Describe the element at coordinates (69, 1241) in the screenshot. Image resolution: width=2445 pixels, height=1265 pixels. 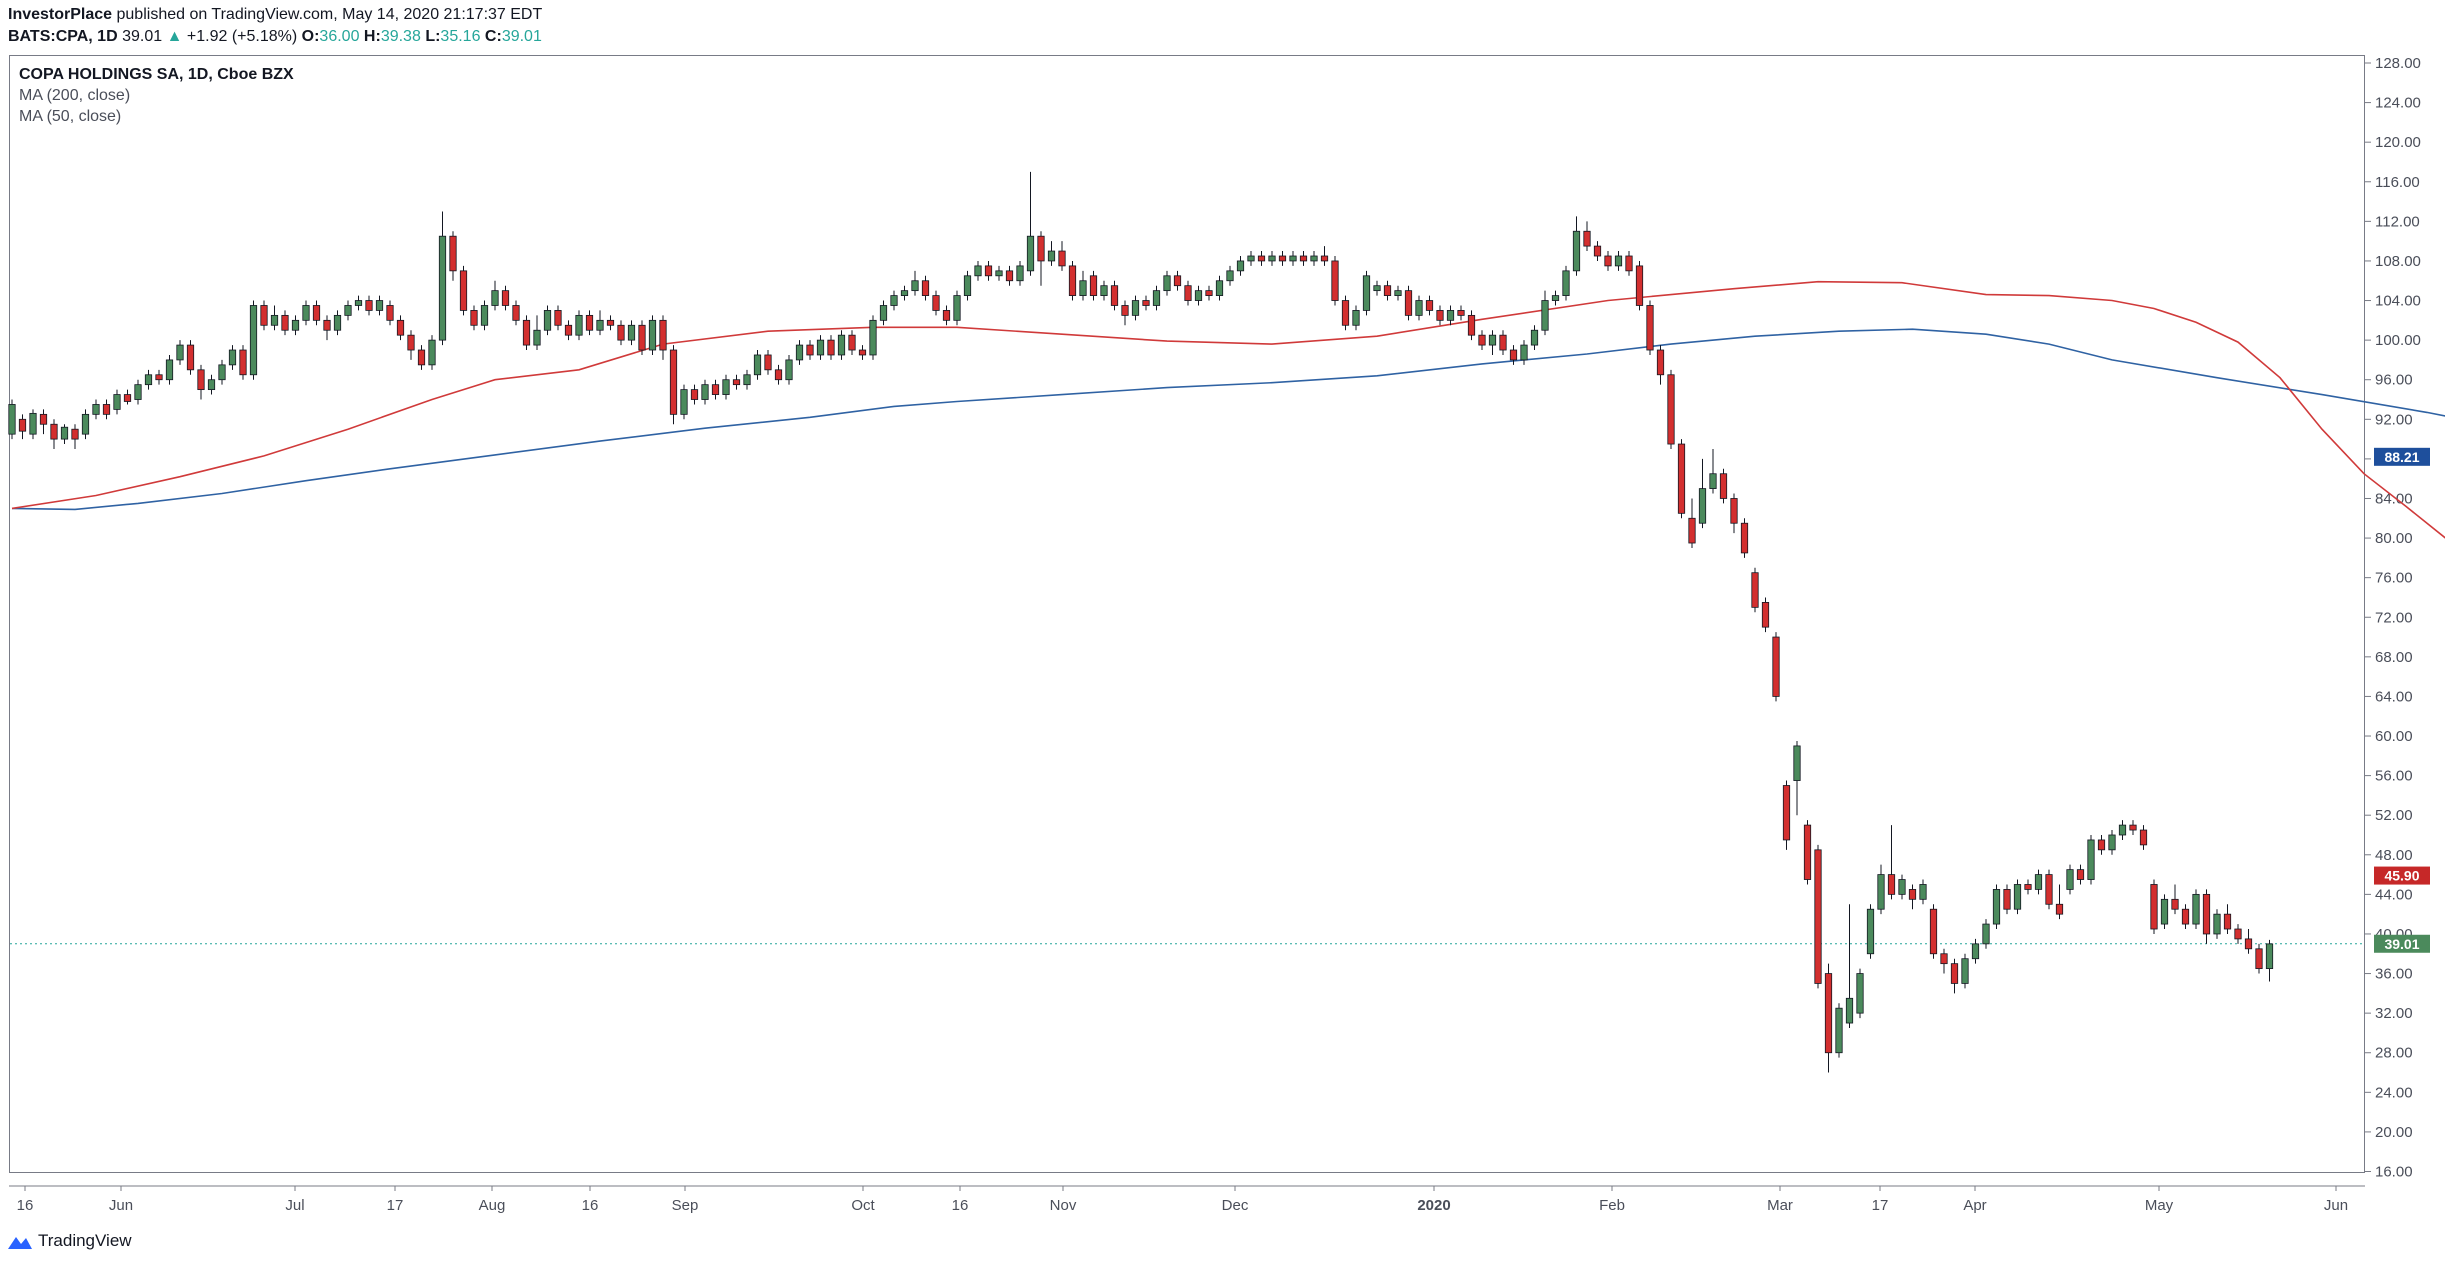
I see `tradingview-logo: TradingView` at that location.